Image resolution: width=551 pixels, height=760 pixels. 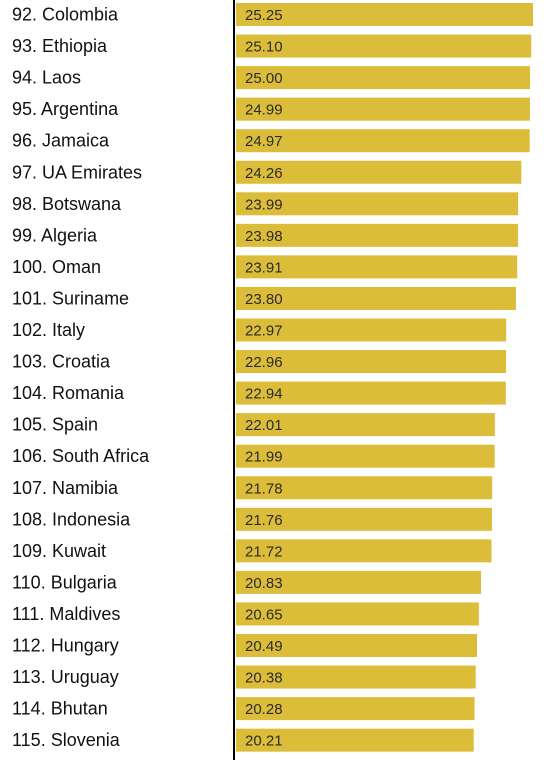 What do you see at coordinates (81, 456) in the screenshot?
I see `category-label: 106. South Africa` at bounding box center [81, 456].